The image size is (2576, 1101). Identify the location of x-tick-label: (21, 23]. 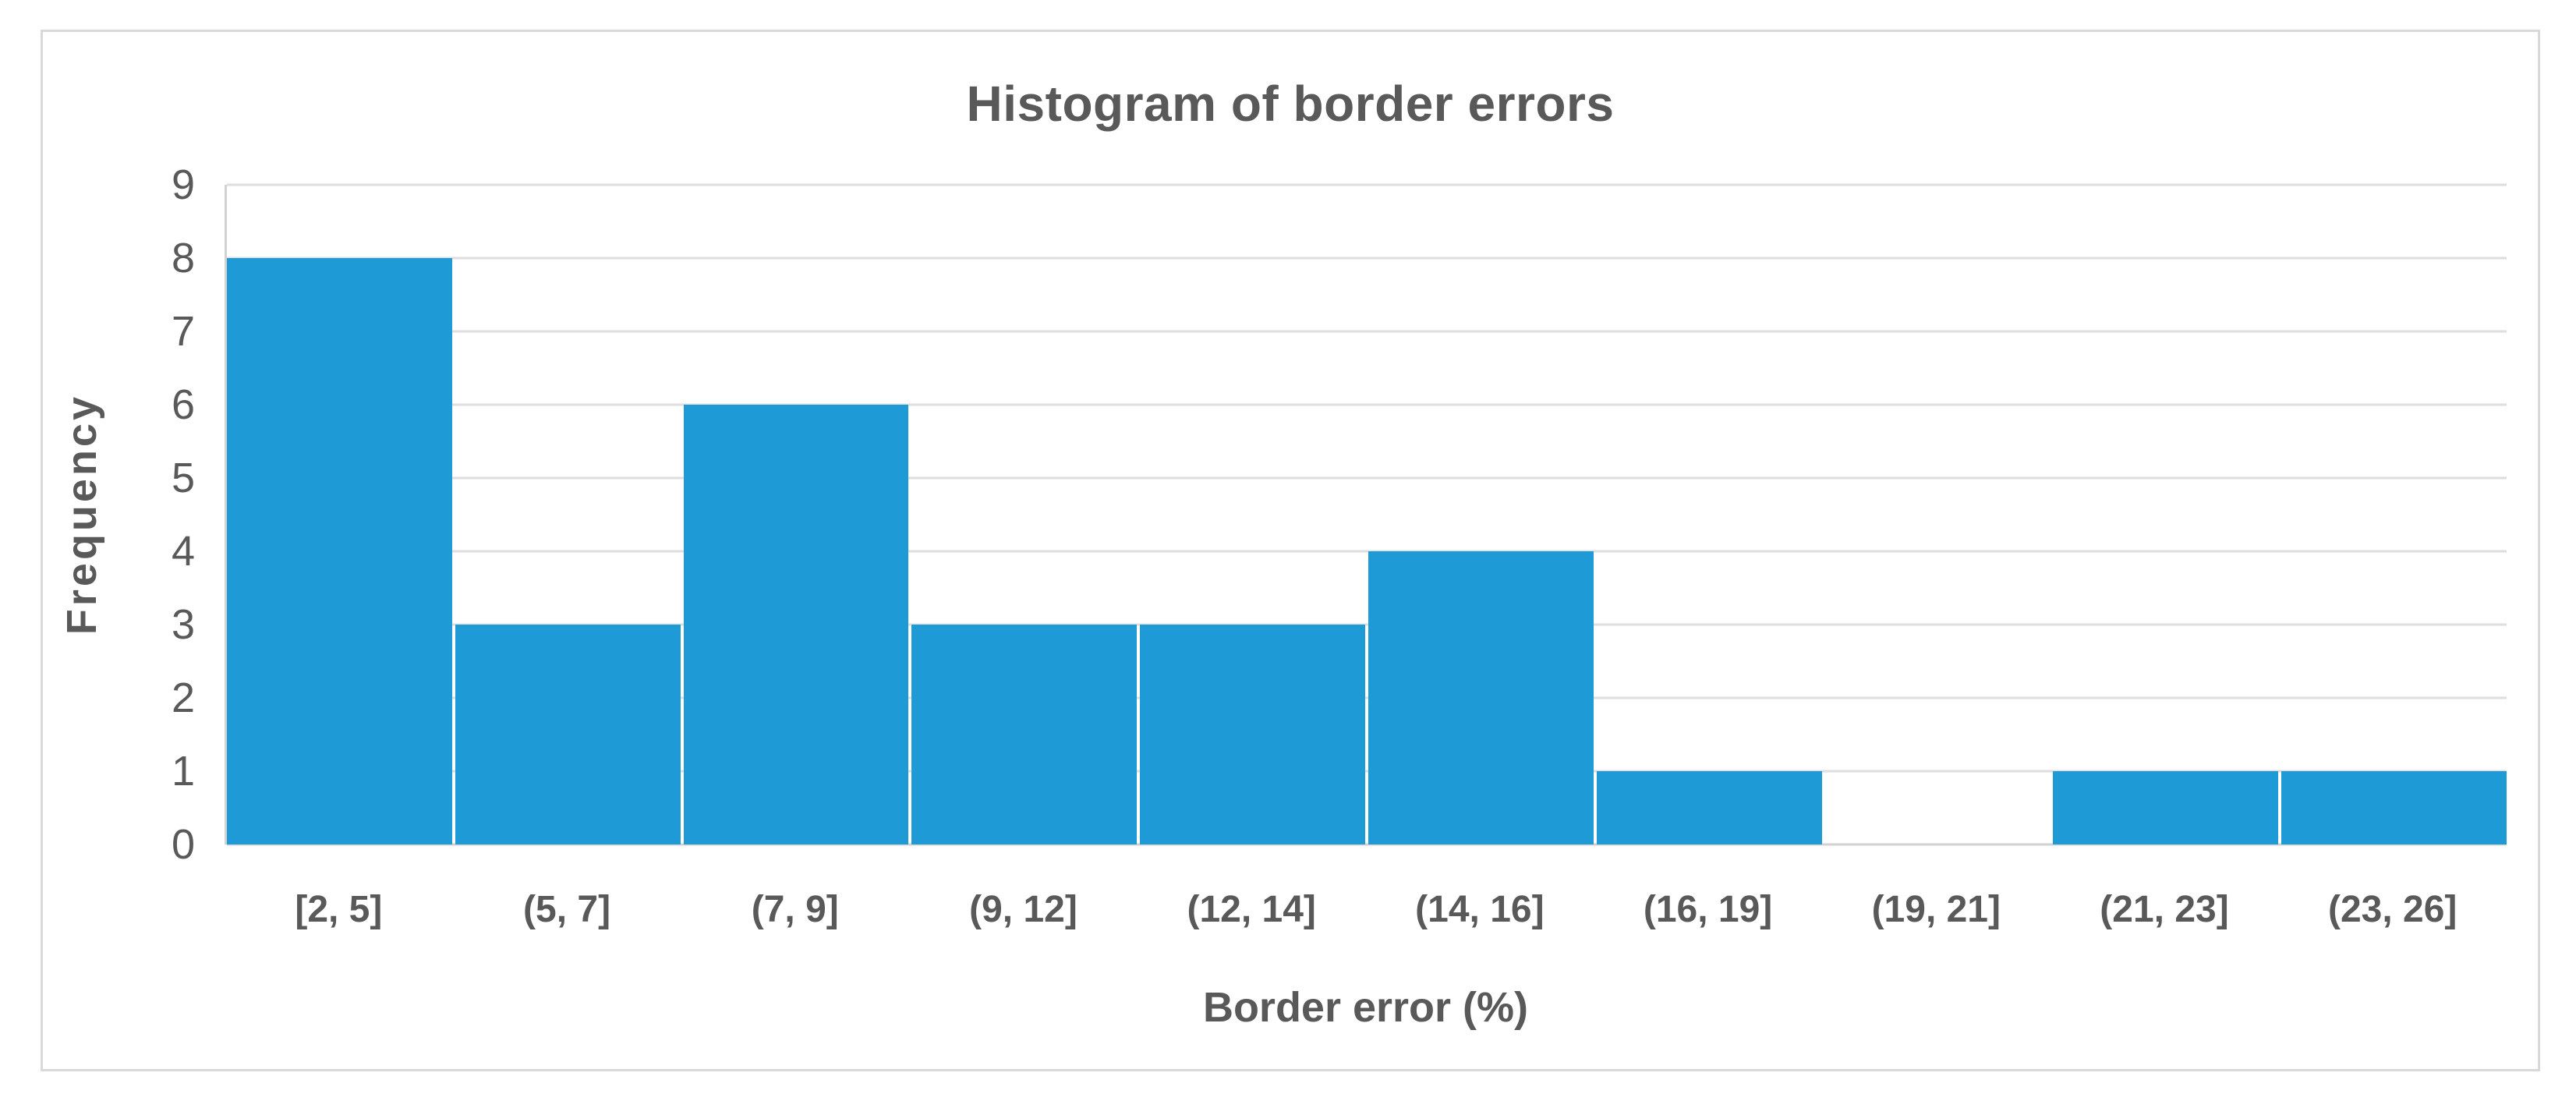
(2164, 910).